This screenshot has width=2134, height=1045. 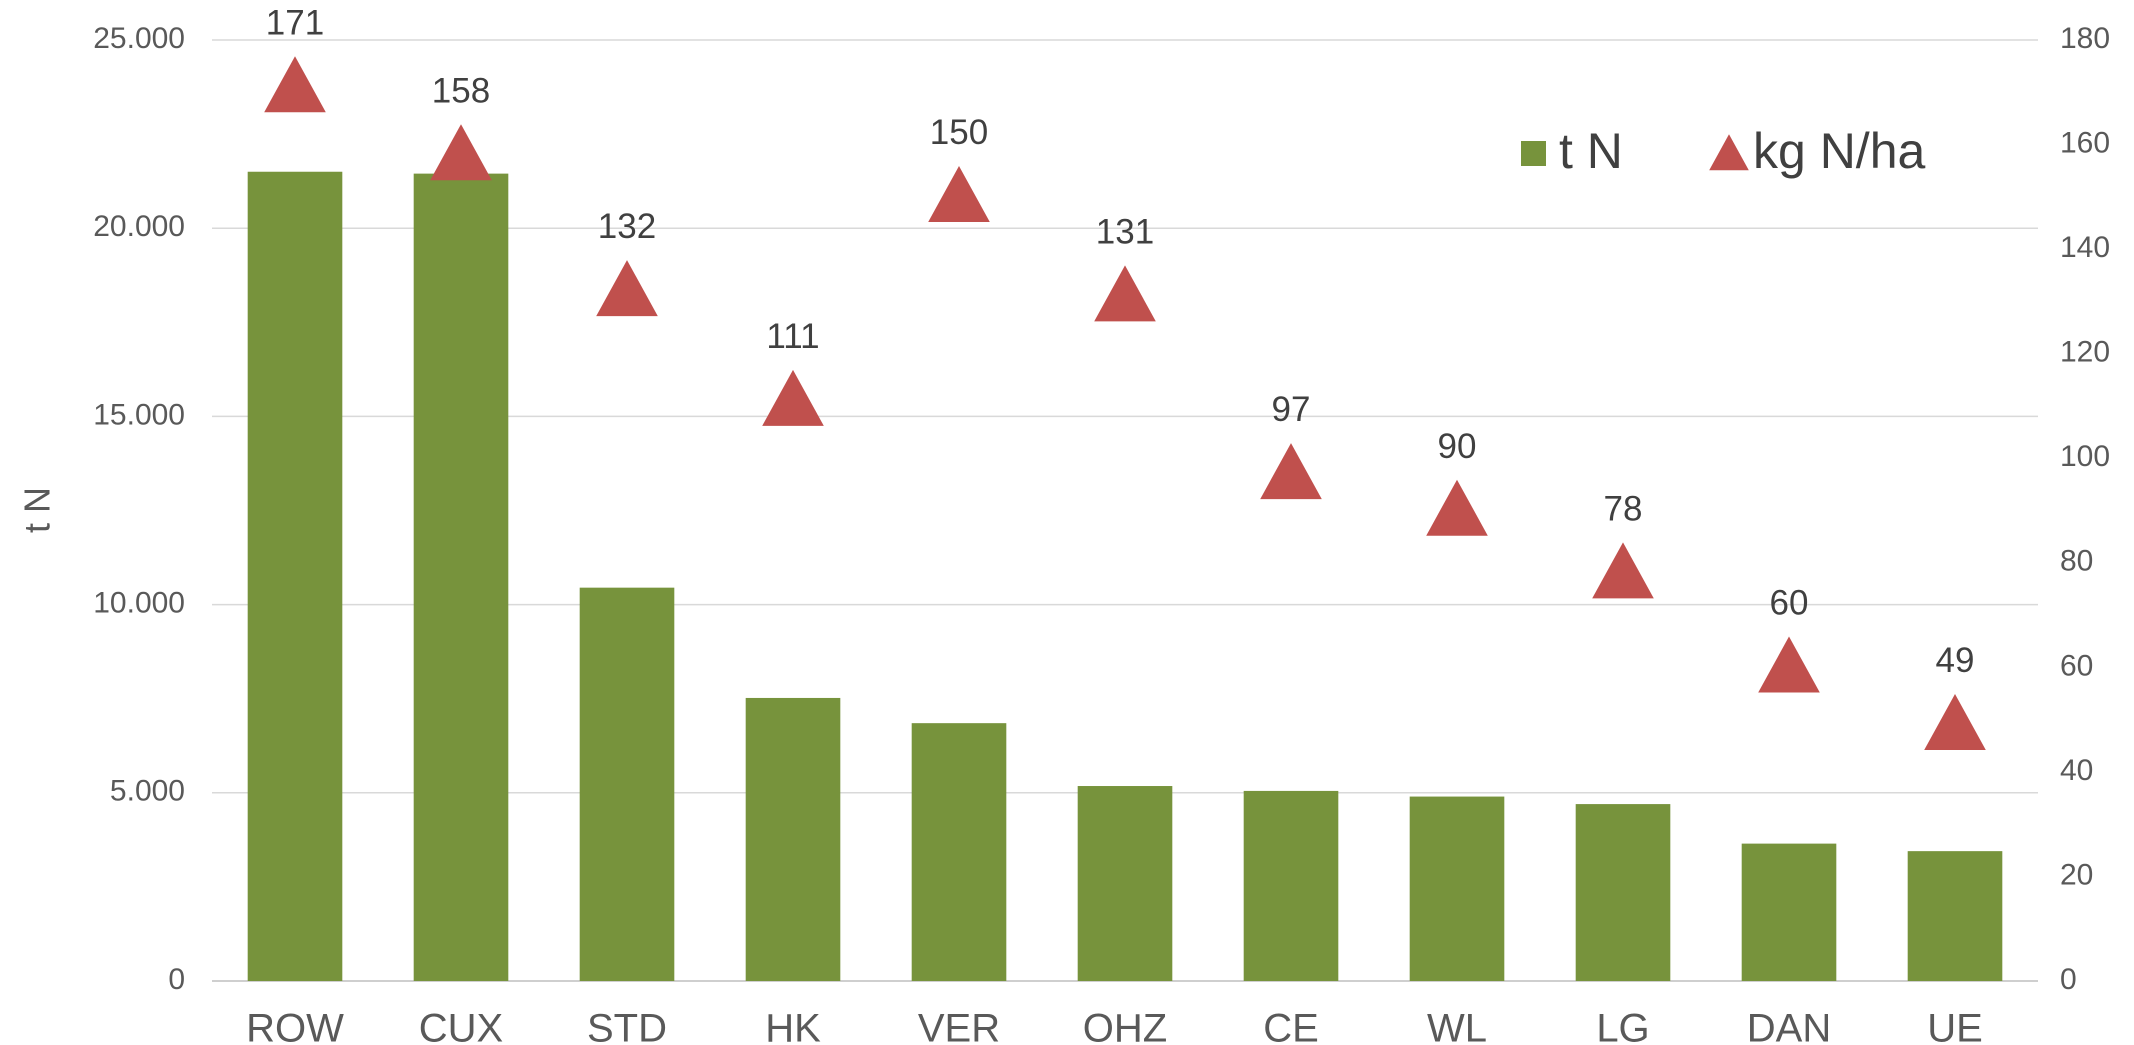 What do you see at coordinates (1291, 409) in the screenshot?
I see `data-label: 97` at bounding box center [1291, 409].